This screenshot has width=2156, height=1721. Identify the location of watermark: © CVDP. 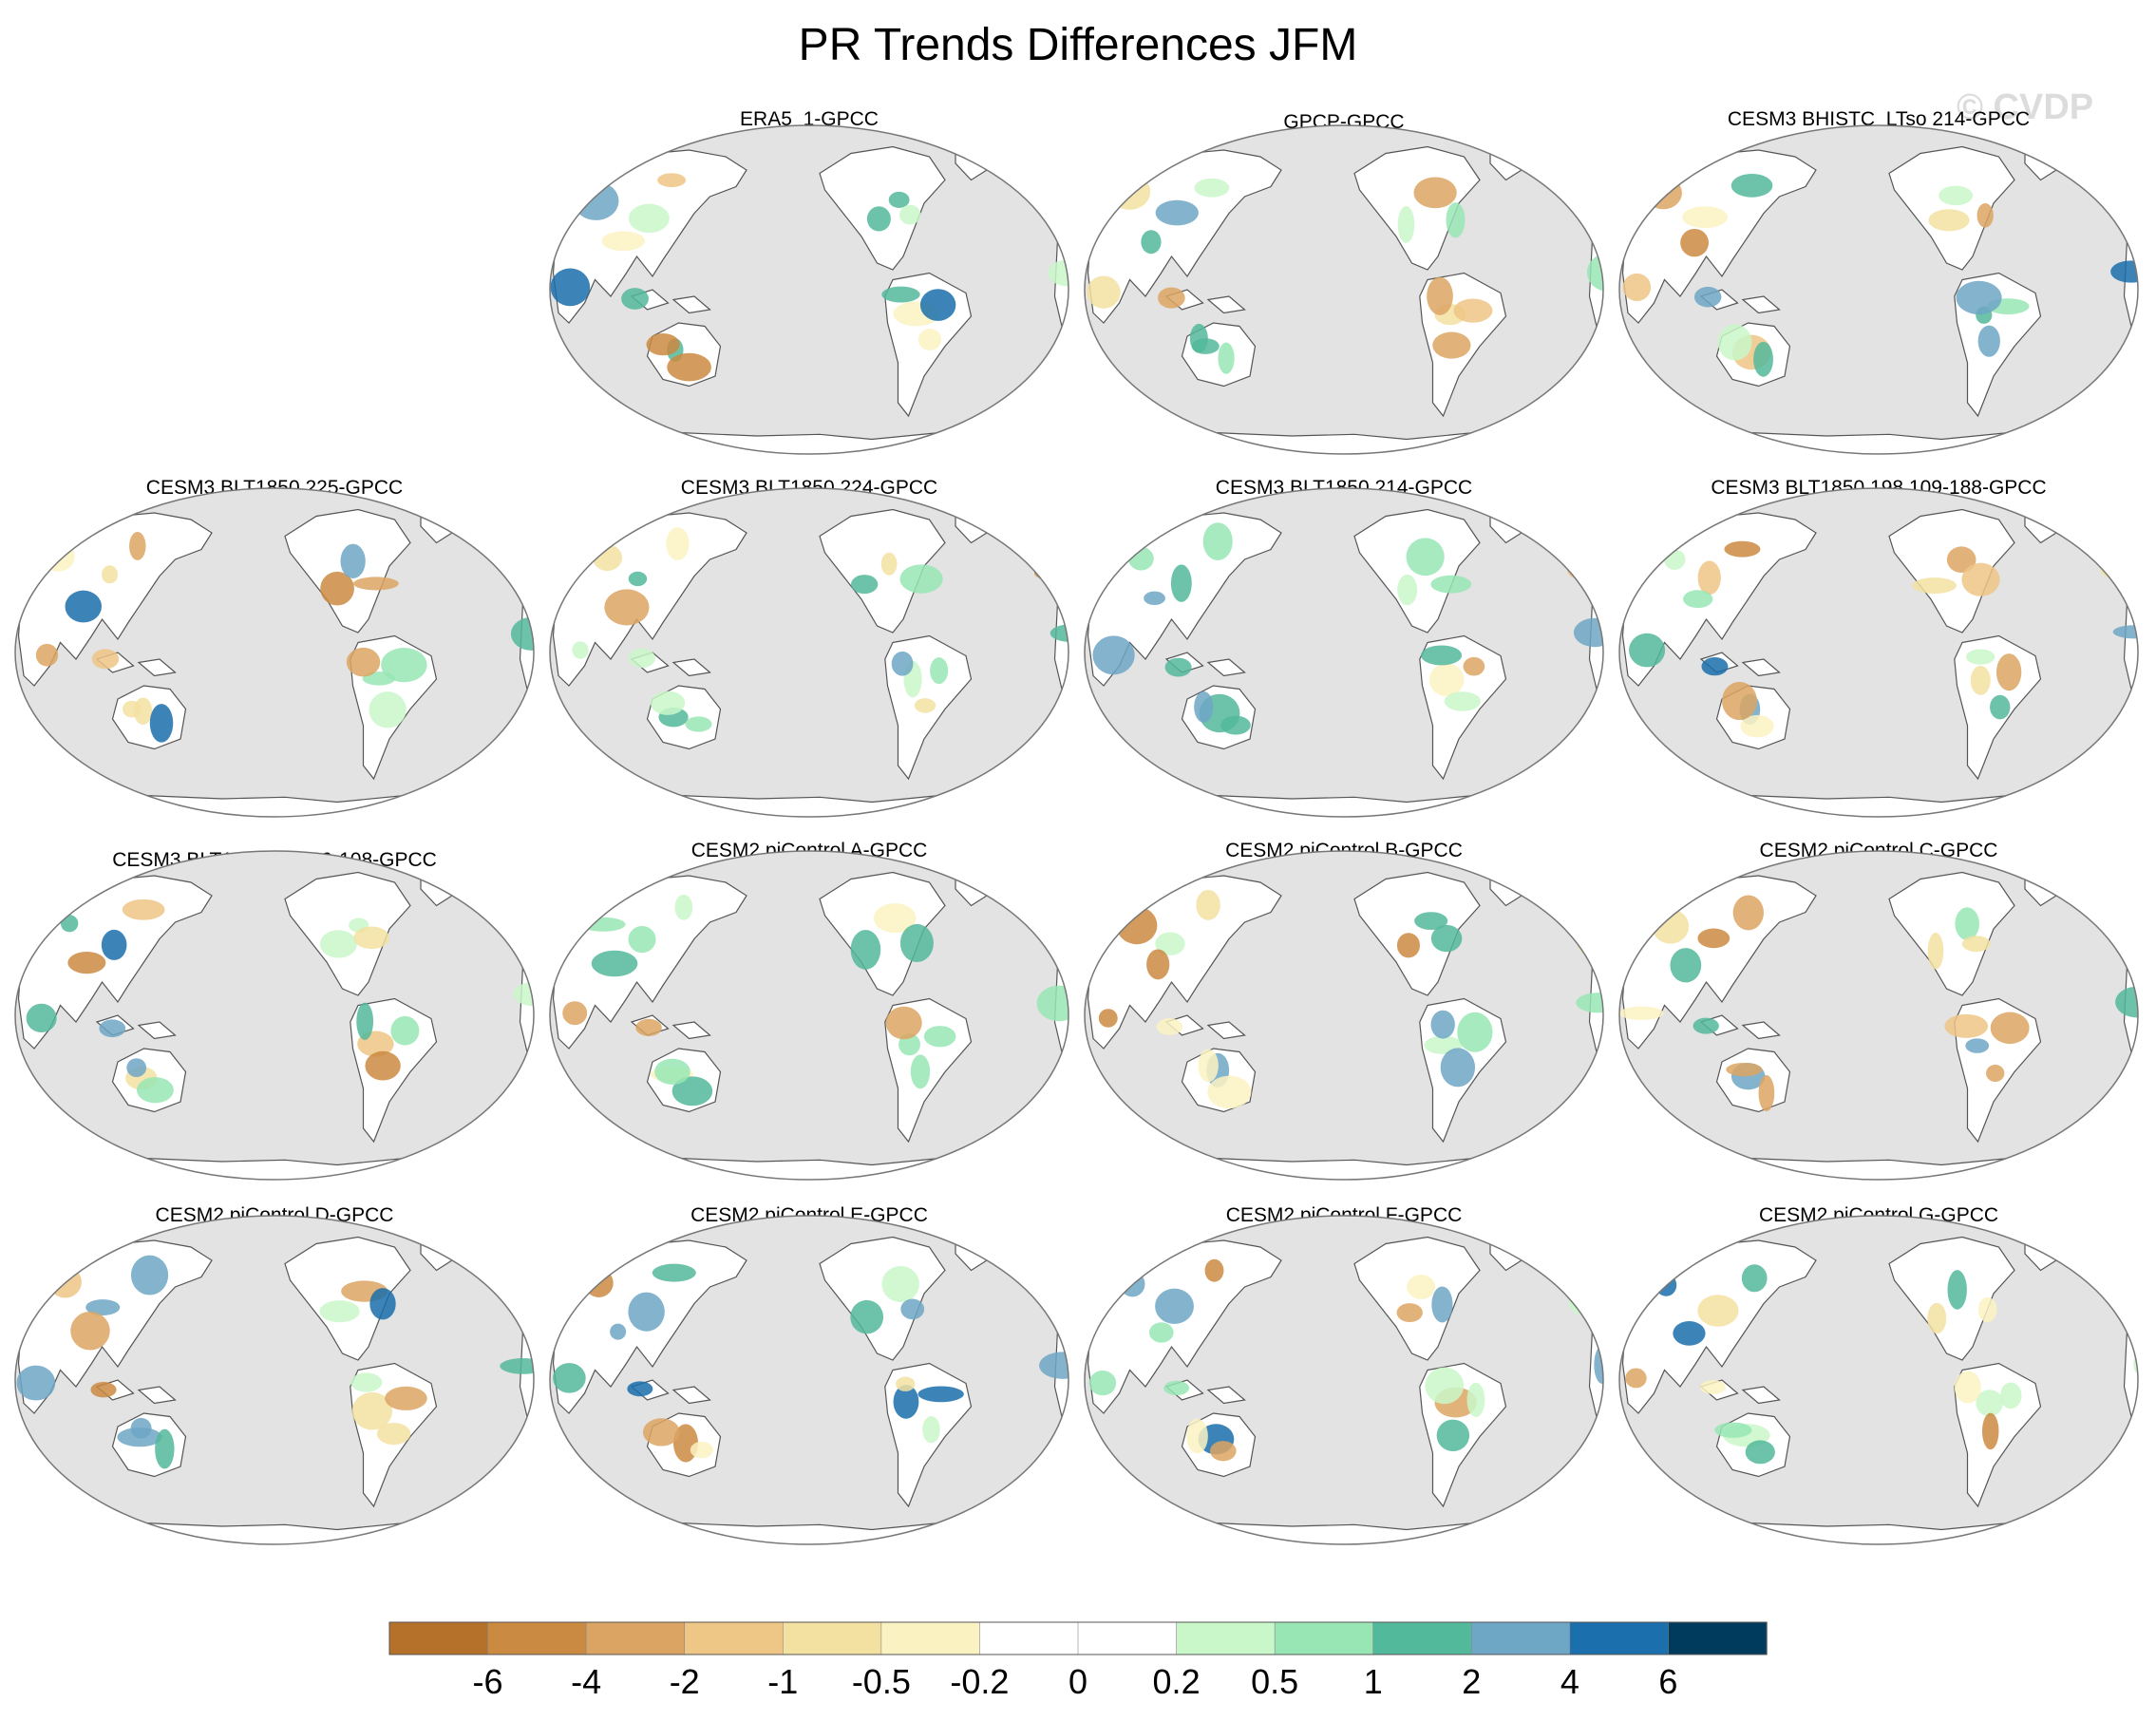
(2026, 107).